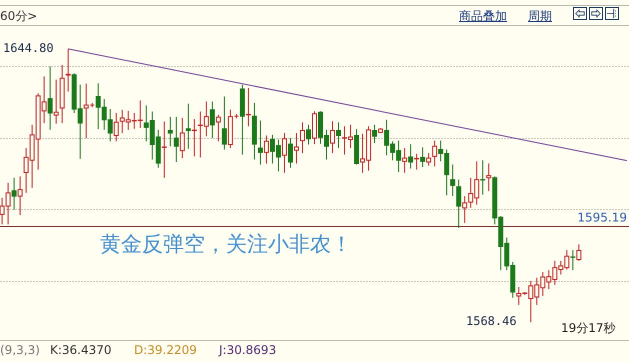 This screenshot has height=362, width=629. I want to click on text: D:39.2209, so click(165, 350).